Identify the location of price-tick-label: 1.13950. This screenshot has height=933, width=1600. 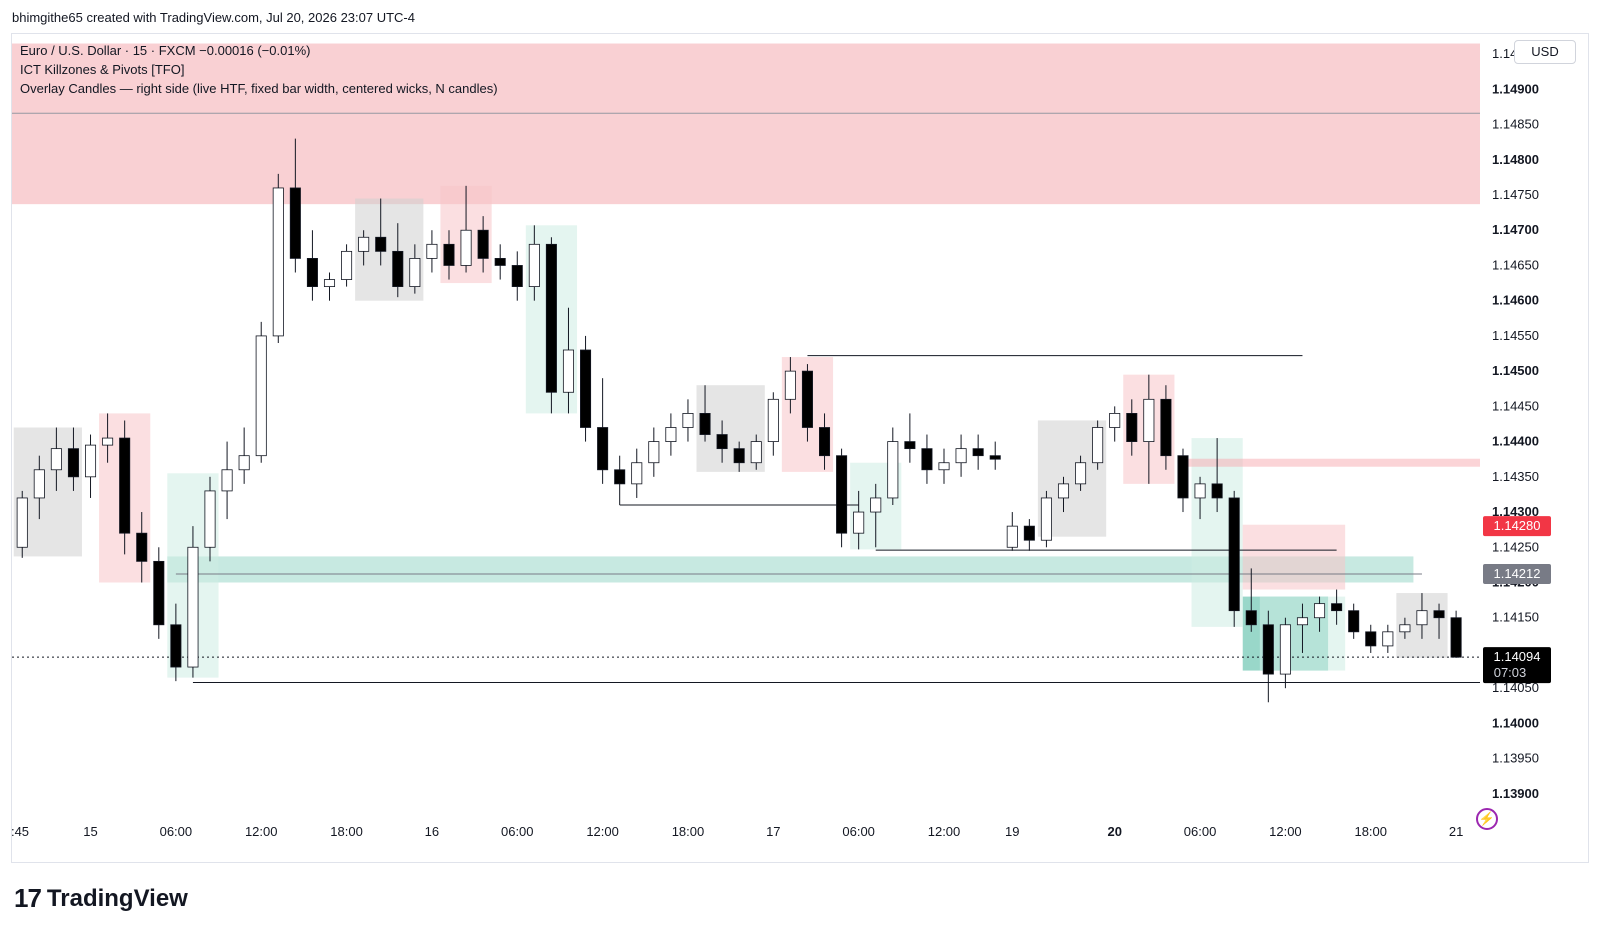
(1515, 758).